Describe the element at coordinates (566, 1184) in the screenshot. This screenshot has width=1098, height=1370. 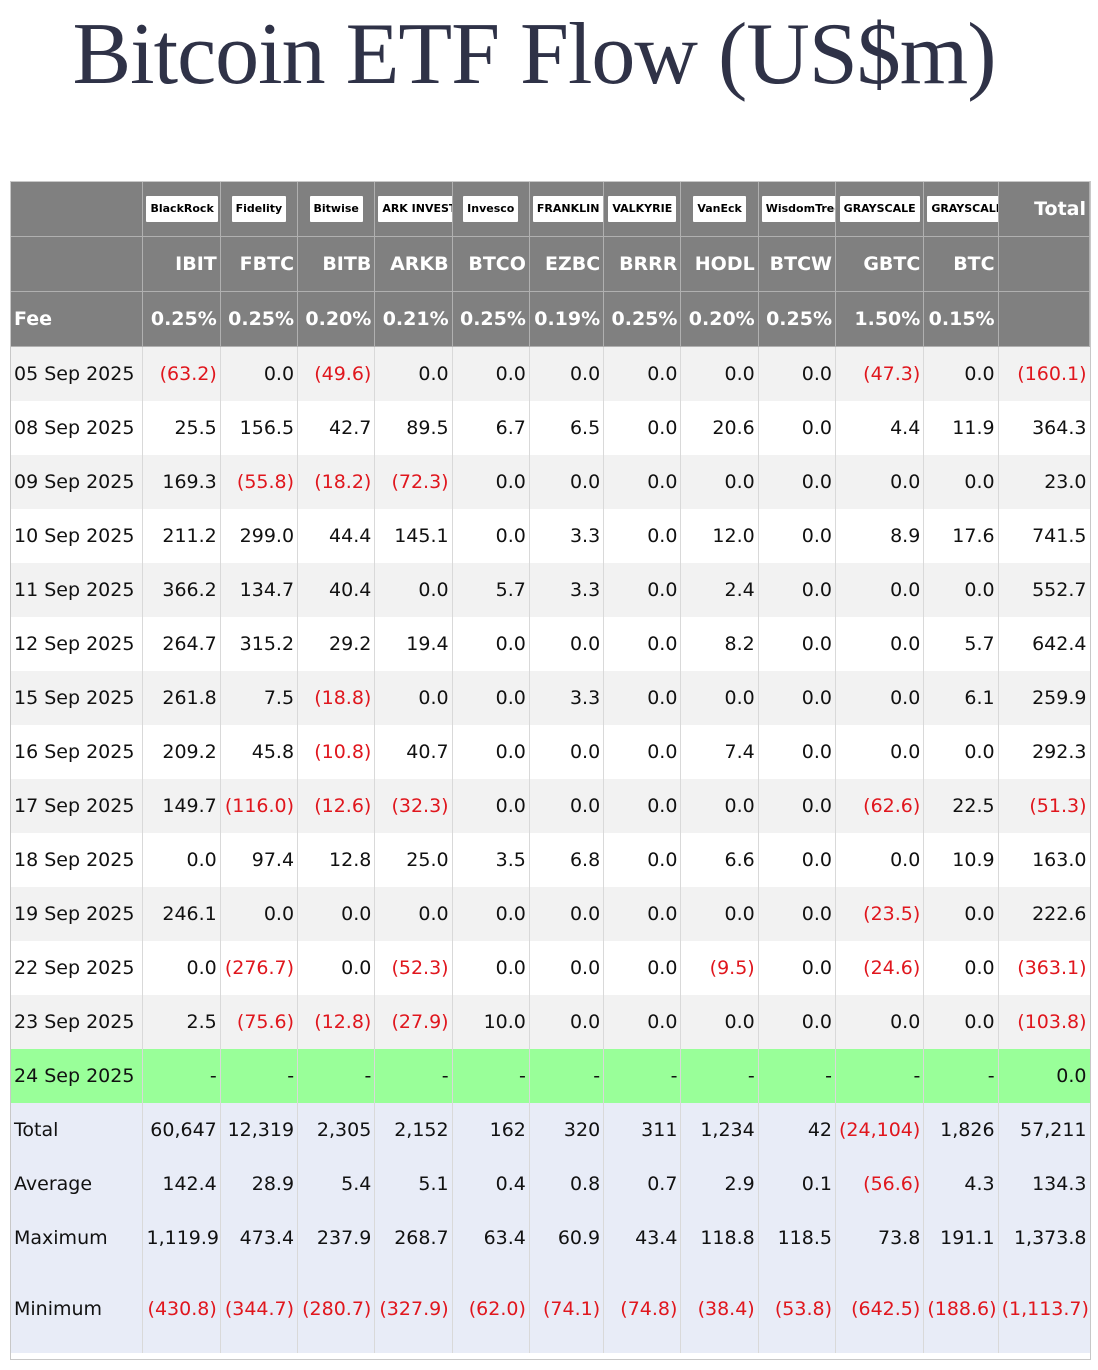
I see `stat-value: 0.8` at that location.